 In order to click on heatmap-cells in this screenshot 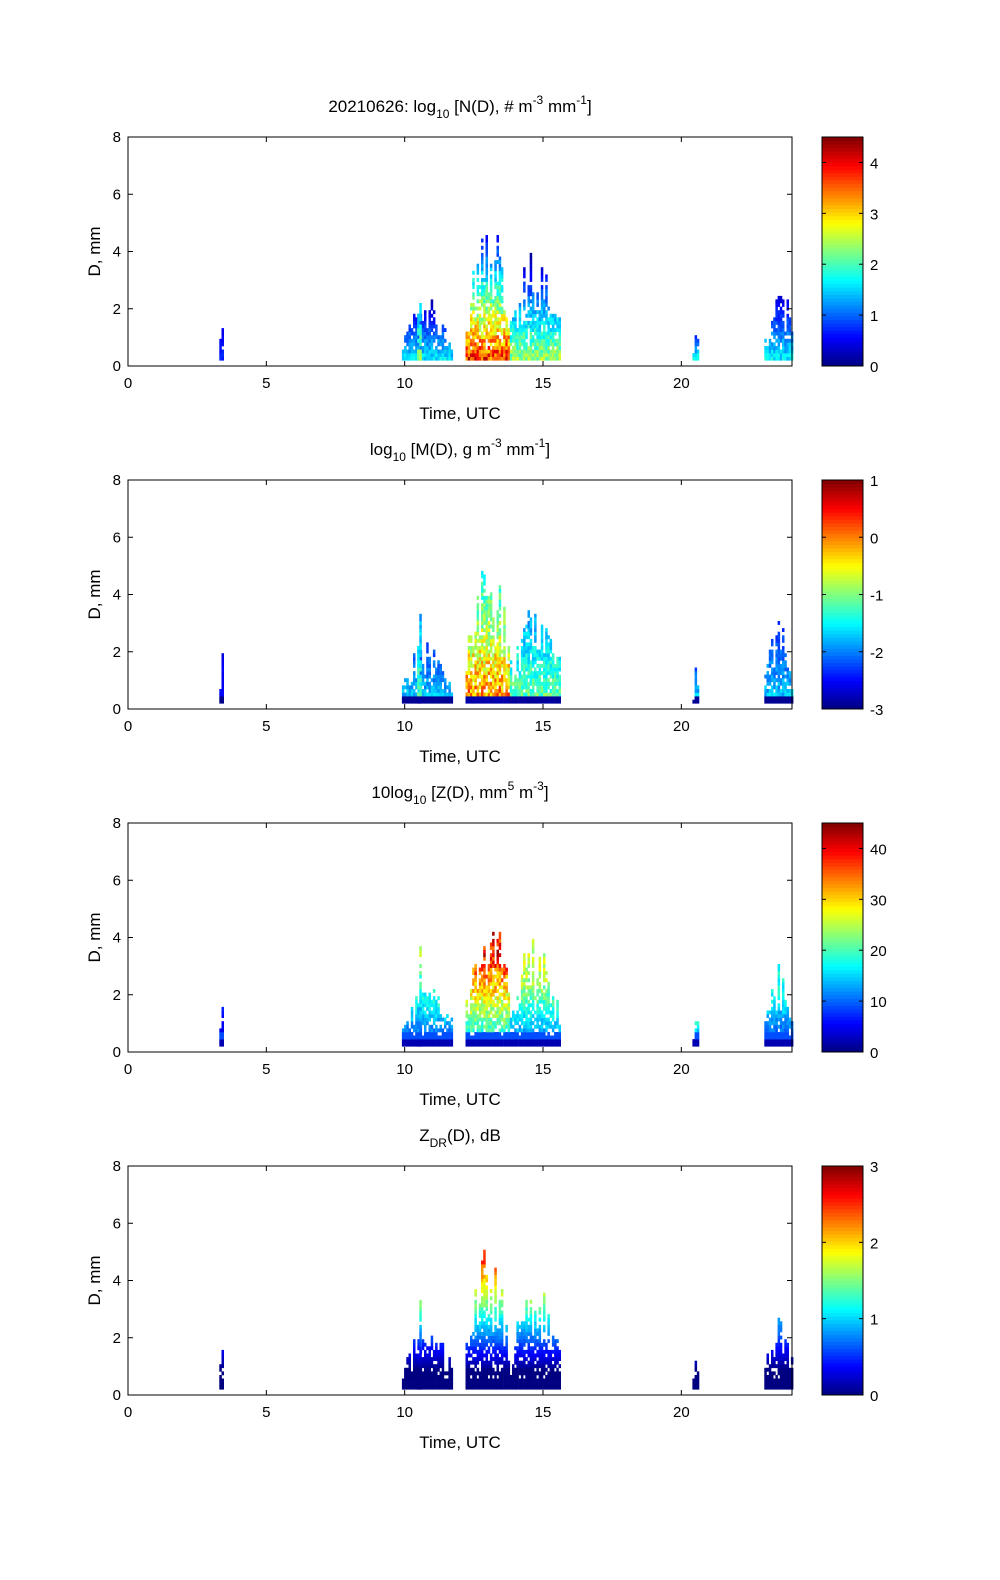, I will do `click(506, 298)`.